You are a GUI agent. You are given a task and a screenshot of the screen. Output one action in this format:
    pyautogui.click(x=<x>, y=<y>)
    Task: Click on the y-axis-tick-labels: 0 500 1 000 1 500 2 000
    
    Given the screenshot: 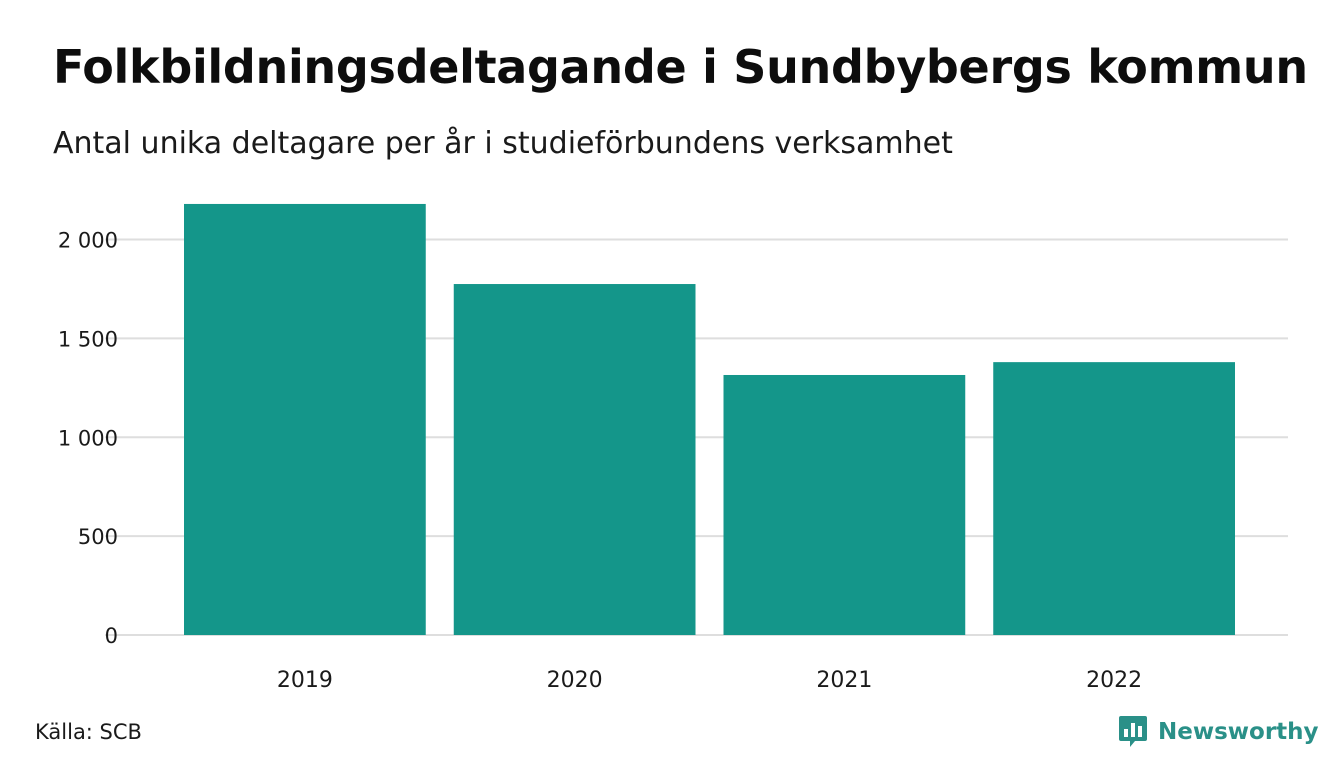 What is the action you would take?
    pyautogui.click(x=88, y=438)
    